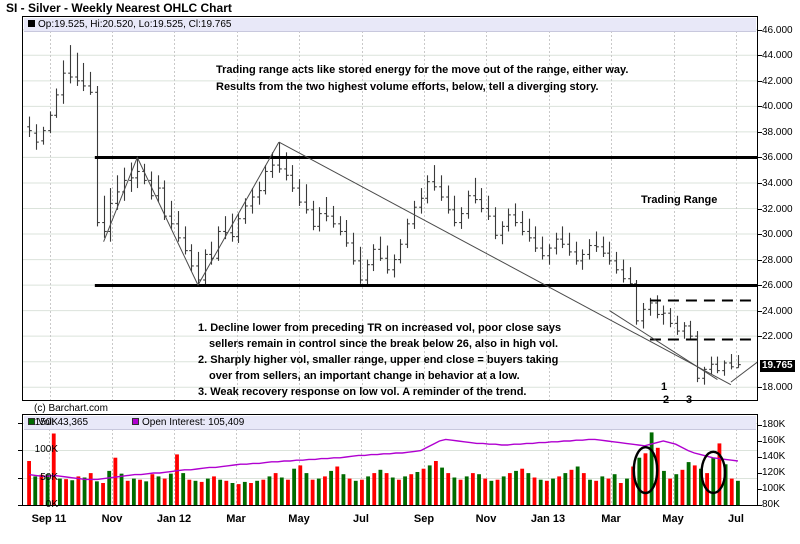  Describe the element at coordinates (774, 456) in the screenshot. I see `open-interest-axis-label: 140K` at that location.